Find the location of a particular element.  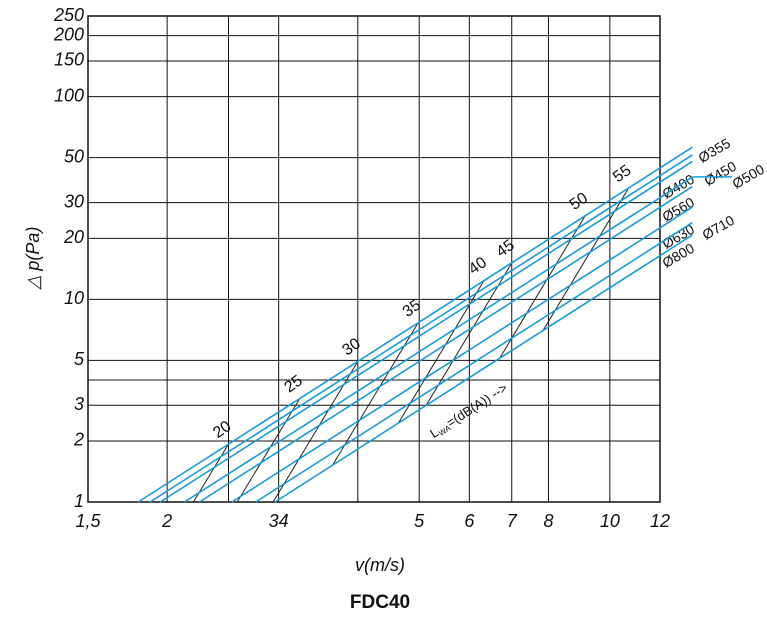

sound-level-label: 35 is located at coordinates (412, 309).